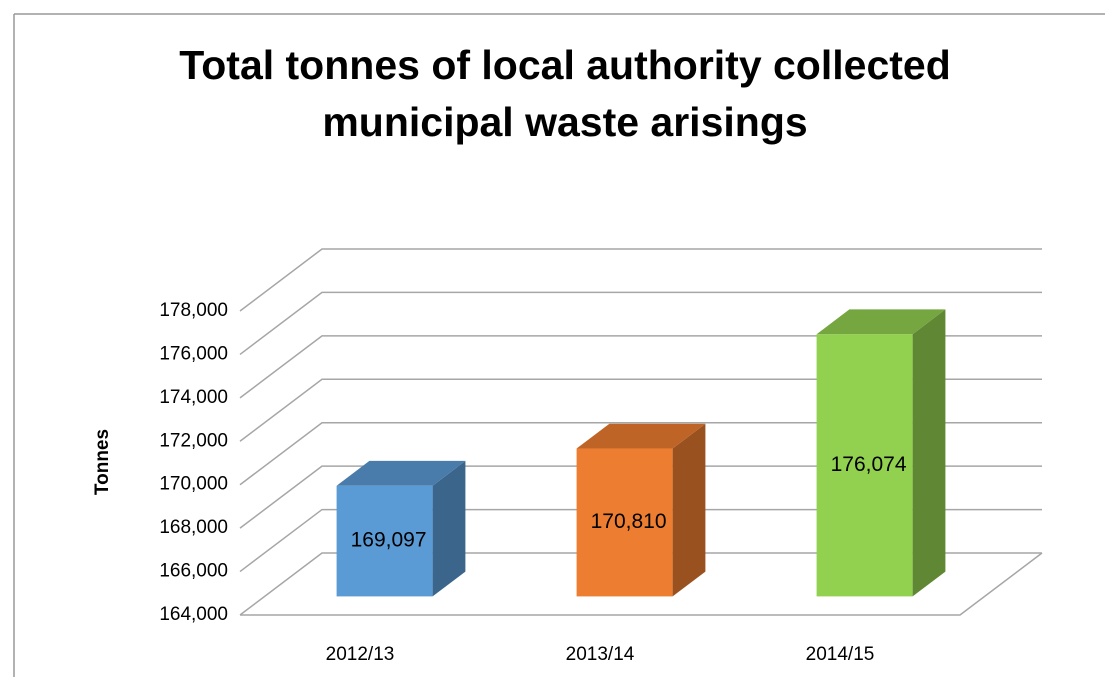 The image size is (1105, 677). Describe the element at coordinates (600, 654) in the screenshot. I see `x-tick-label: 2013/14` at that location.